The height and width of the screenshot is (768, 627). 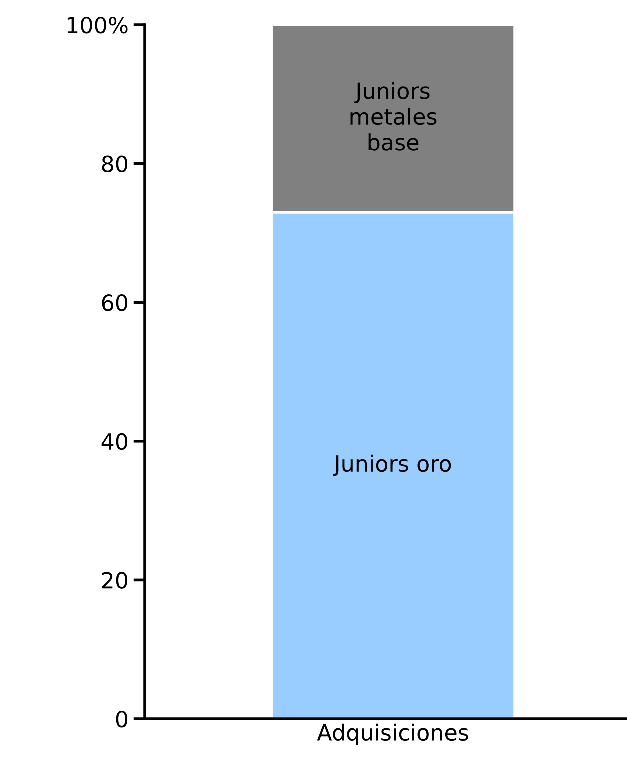 I want to click on series-label: Juniors oro, so click(x=392, y=465).